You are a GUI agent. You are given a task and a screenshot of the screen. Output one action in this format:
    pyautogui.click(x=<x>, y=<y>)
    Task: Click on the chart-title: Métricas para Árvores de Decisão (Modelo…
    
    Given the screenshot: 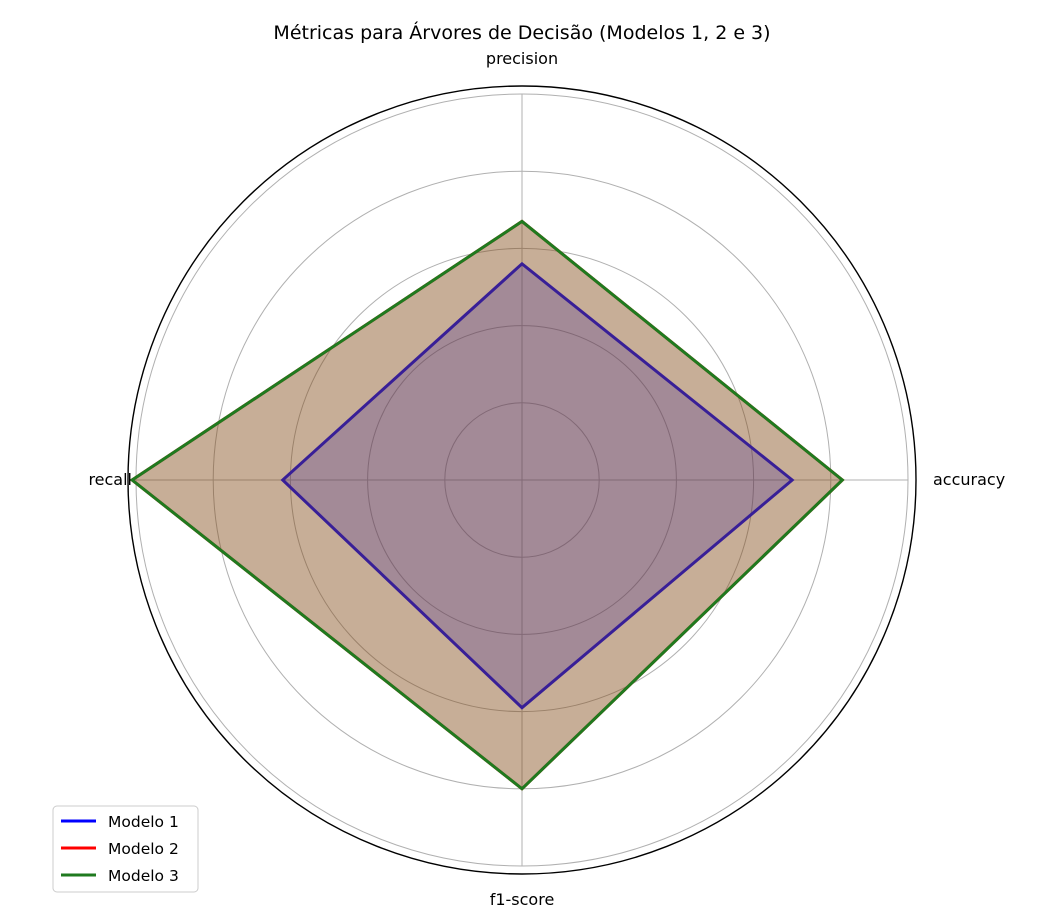 What is the action you would take?
    pyautogui.click(x=521, y=32)
    